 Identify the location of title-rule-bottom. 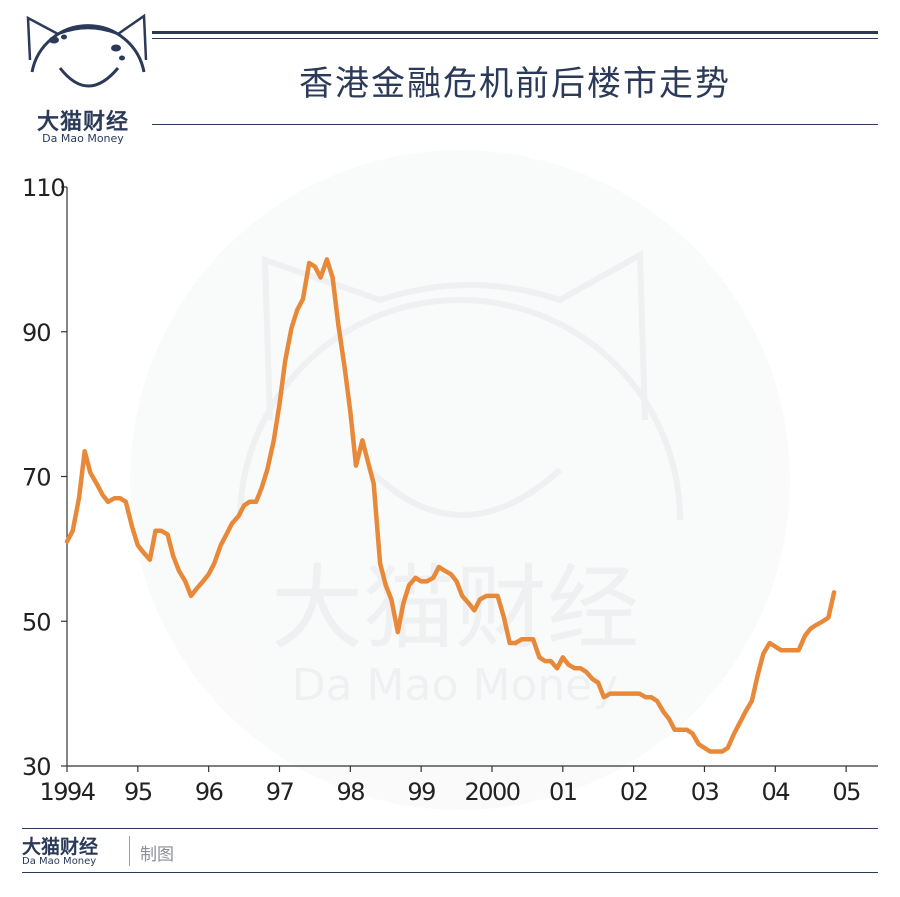
(515, 124).